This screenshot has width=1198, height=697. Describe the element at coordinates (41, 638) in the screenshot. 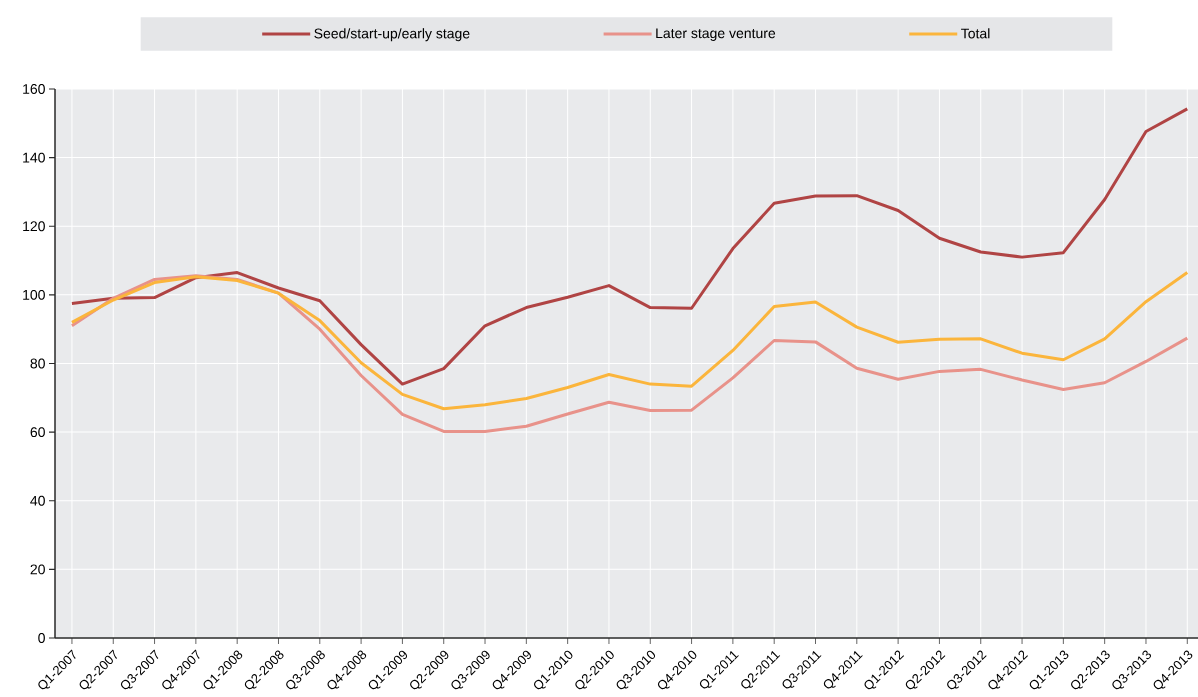

I see `y-tick-label: 0` at that location.